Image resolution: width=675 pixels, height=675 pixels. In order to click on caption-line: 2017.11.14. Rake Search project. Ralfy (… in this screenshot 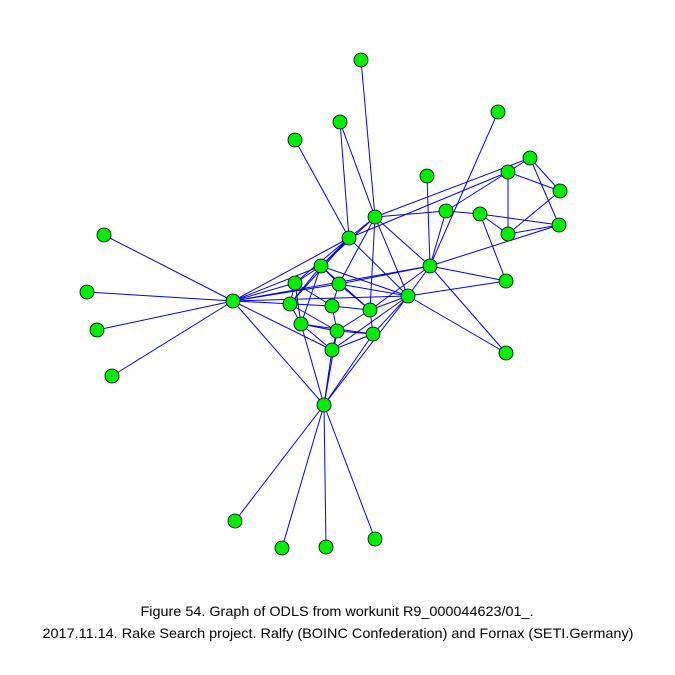, I will do `click(338, 633)`.